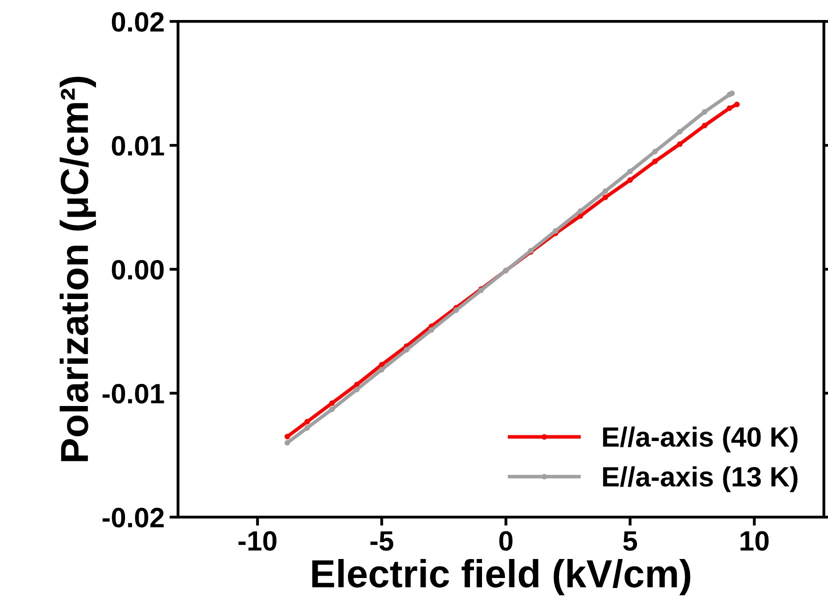 This screenshot has height=612, width=828. What do you see at coordinates (138, 146) in the screenshot?
I see `y-tick-label: 0.01` at bounding box center [138, 146].